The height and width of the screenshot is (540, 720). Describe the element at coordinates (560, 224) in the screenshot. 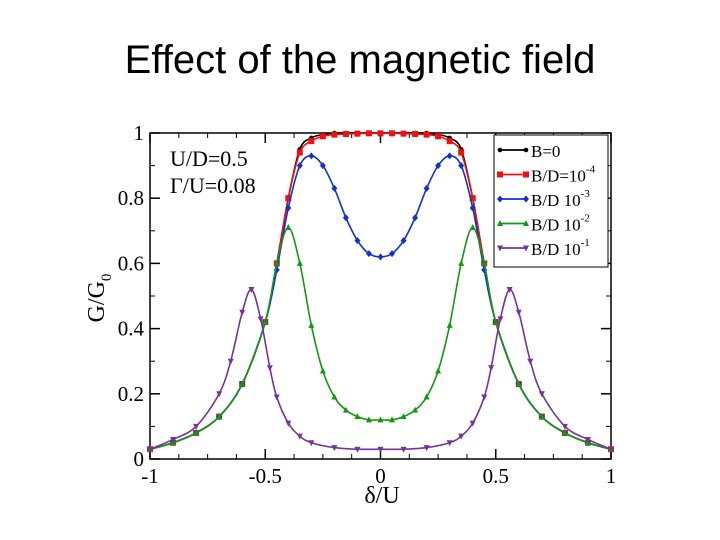

I see `legend-label: B/D 10-2` at that location.